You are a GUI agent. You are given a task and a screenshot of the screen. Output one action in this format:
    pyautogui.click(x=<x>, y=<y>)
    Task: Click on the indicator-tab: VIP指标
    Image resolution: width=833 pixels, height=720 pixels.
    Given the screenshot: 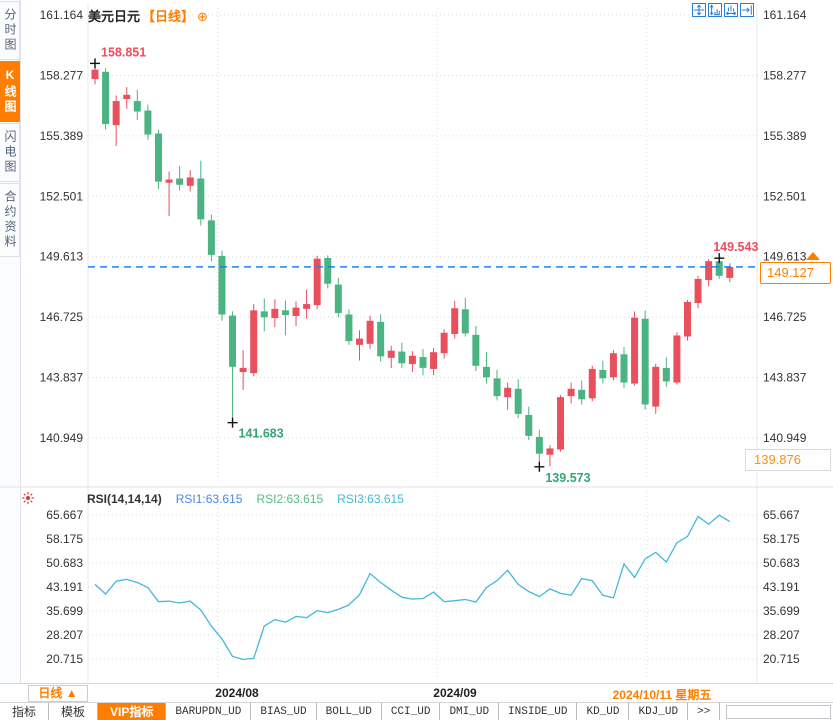 What is the action you would take?
    pyautogui.click(x=132, y=711)
    